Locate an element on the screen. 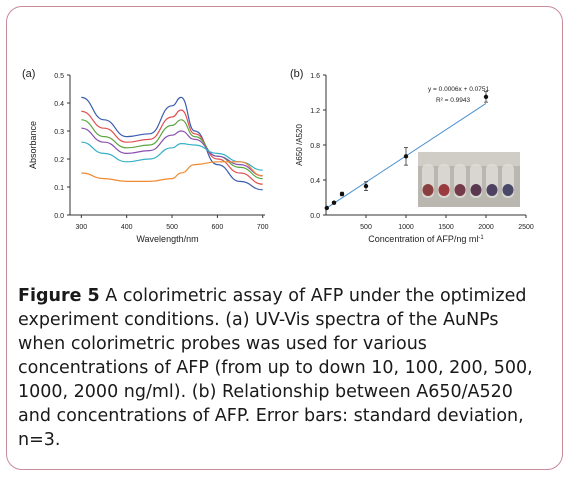  y-tick-label-a: 0.1 is located at coordinates (59, 188).